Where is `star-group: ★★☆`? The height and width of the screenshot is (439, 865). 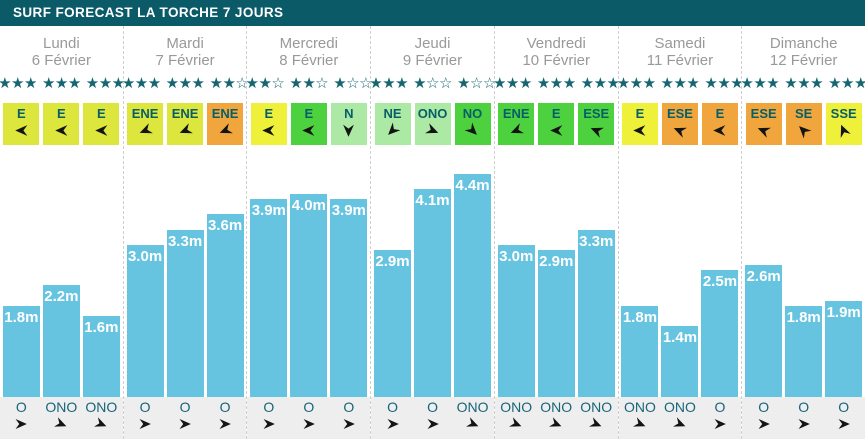
star-group: ★★☆ is located at coordinates (309, 83).